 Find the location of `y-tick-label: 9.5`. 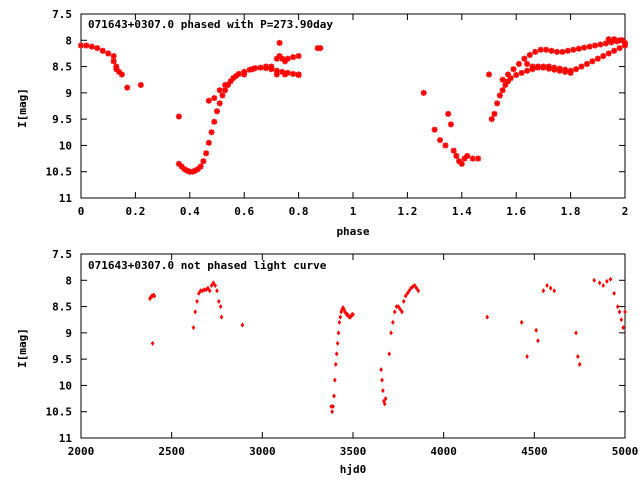

y-tick-label: 9.5 is located at coordinates (62, 119).